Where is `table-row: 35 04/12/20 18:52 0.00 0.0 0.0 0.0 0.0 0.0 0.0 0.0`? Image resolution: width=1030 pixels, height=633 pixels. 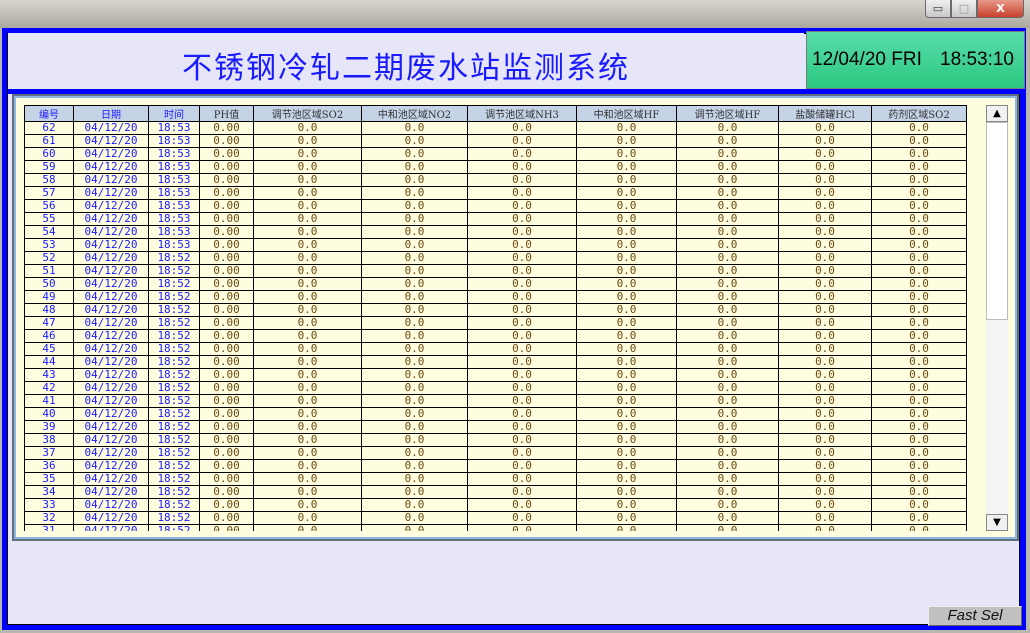 table-row: 35 04/12/20 18:52 0.00 0.0 0.0 0.0 0.0 0.0 0.0 0.0 is located at coordinates (495, 479).